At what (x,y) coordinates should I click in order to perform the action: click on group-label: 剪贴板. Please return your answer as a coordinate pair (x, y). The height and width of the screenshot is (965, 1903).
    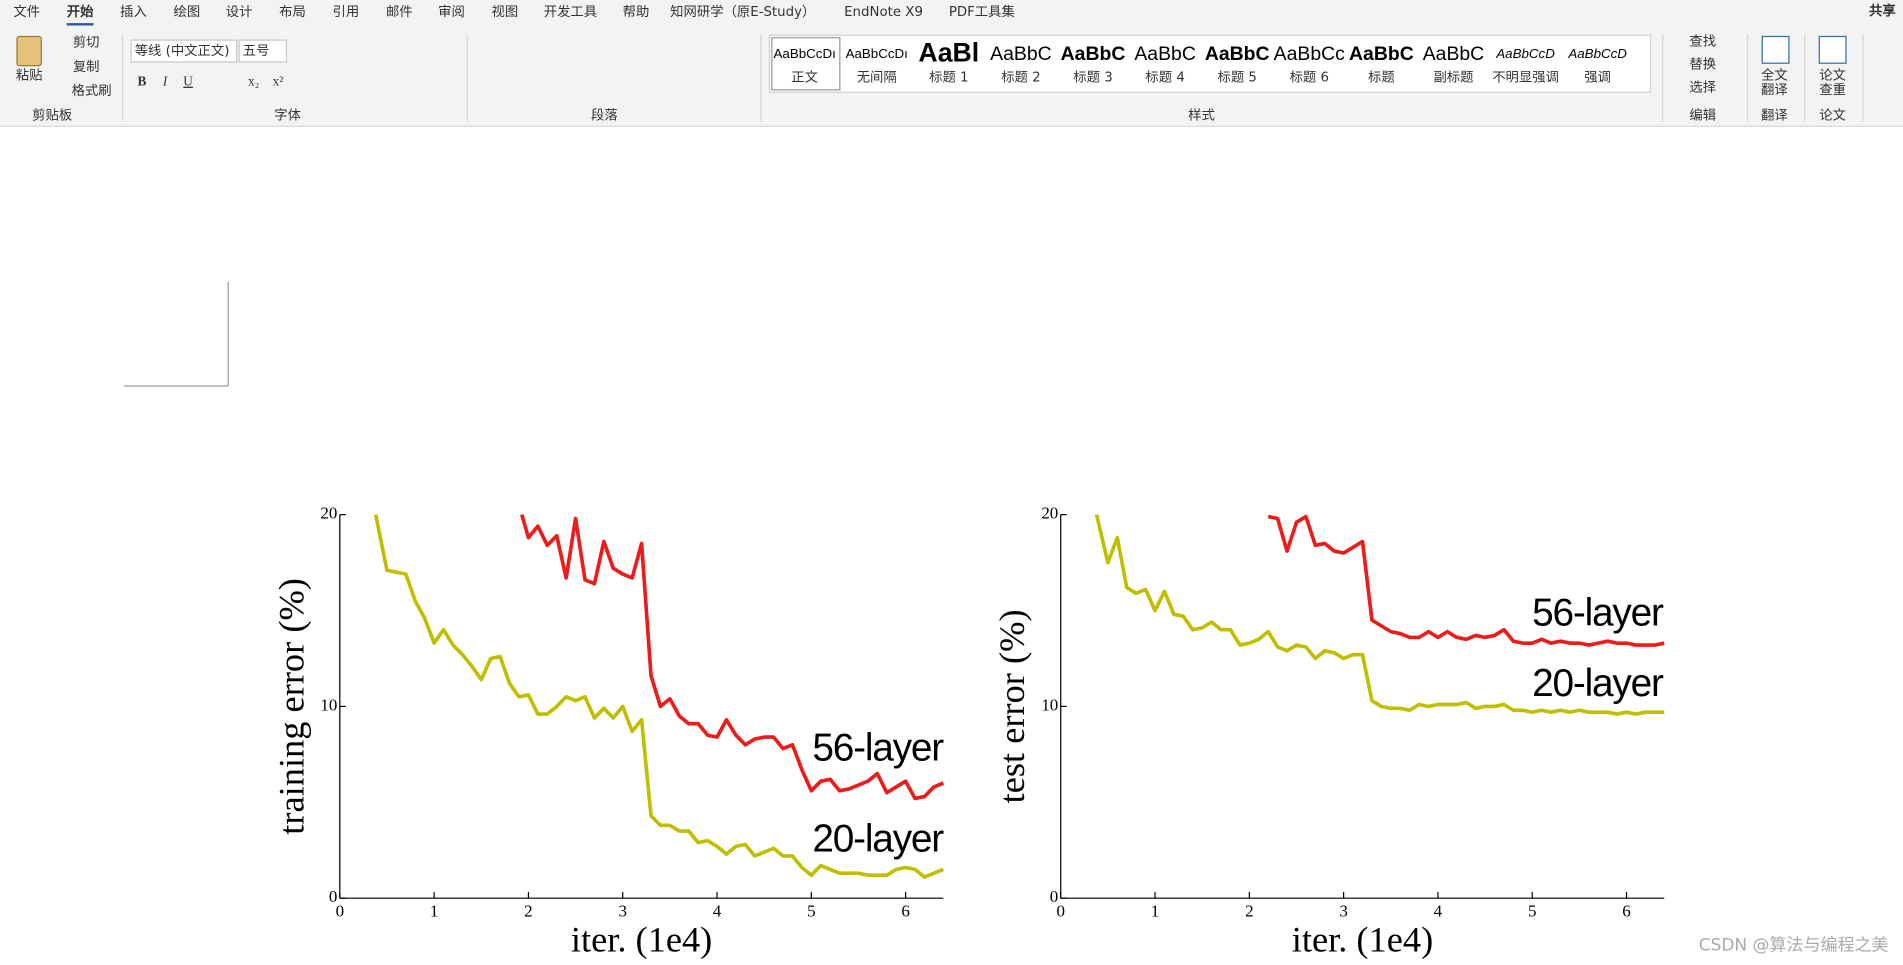
    Looking at the image, I should click on (52, 115).